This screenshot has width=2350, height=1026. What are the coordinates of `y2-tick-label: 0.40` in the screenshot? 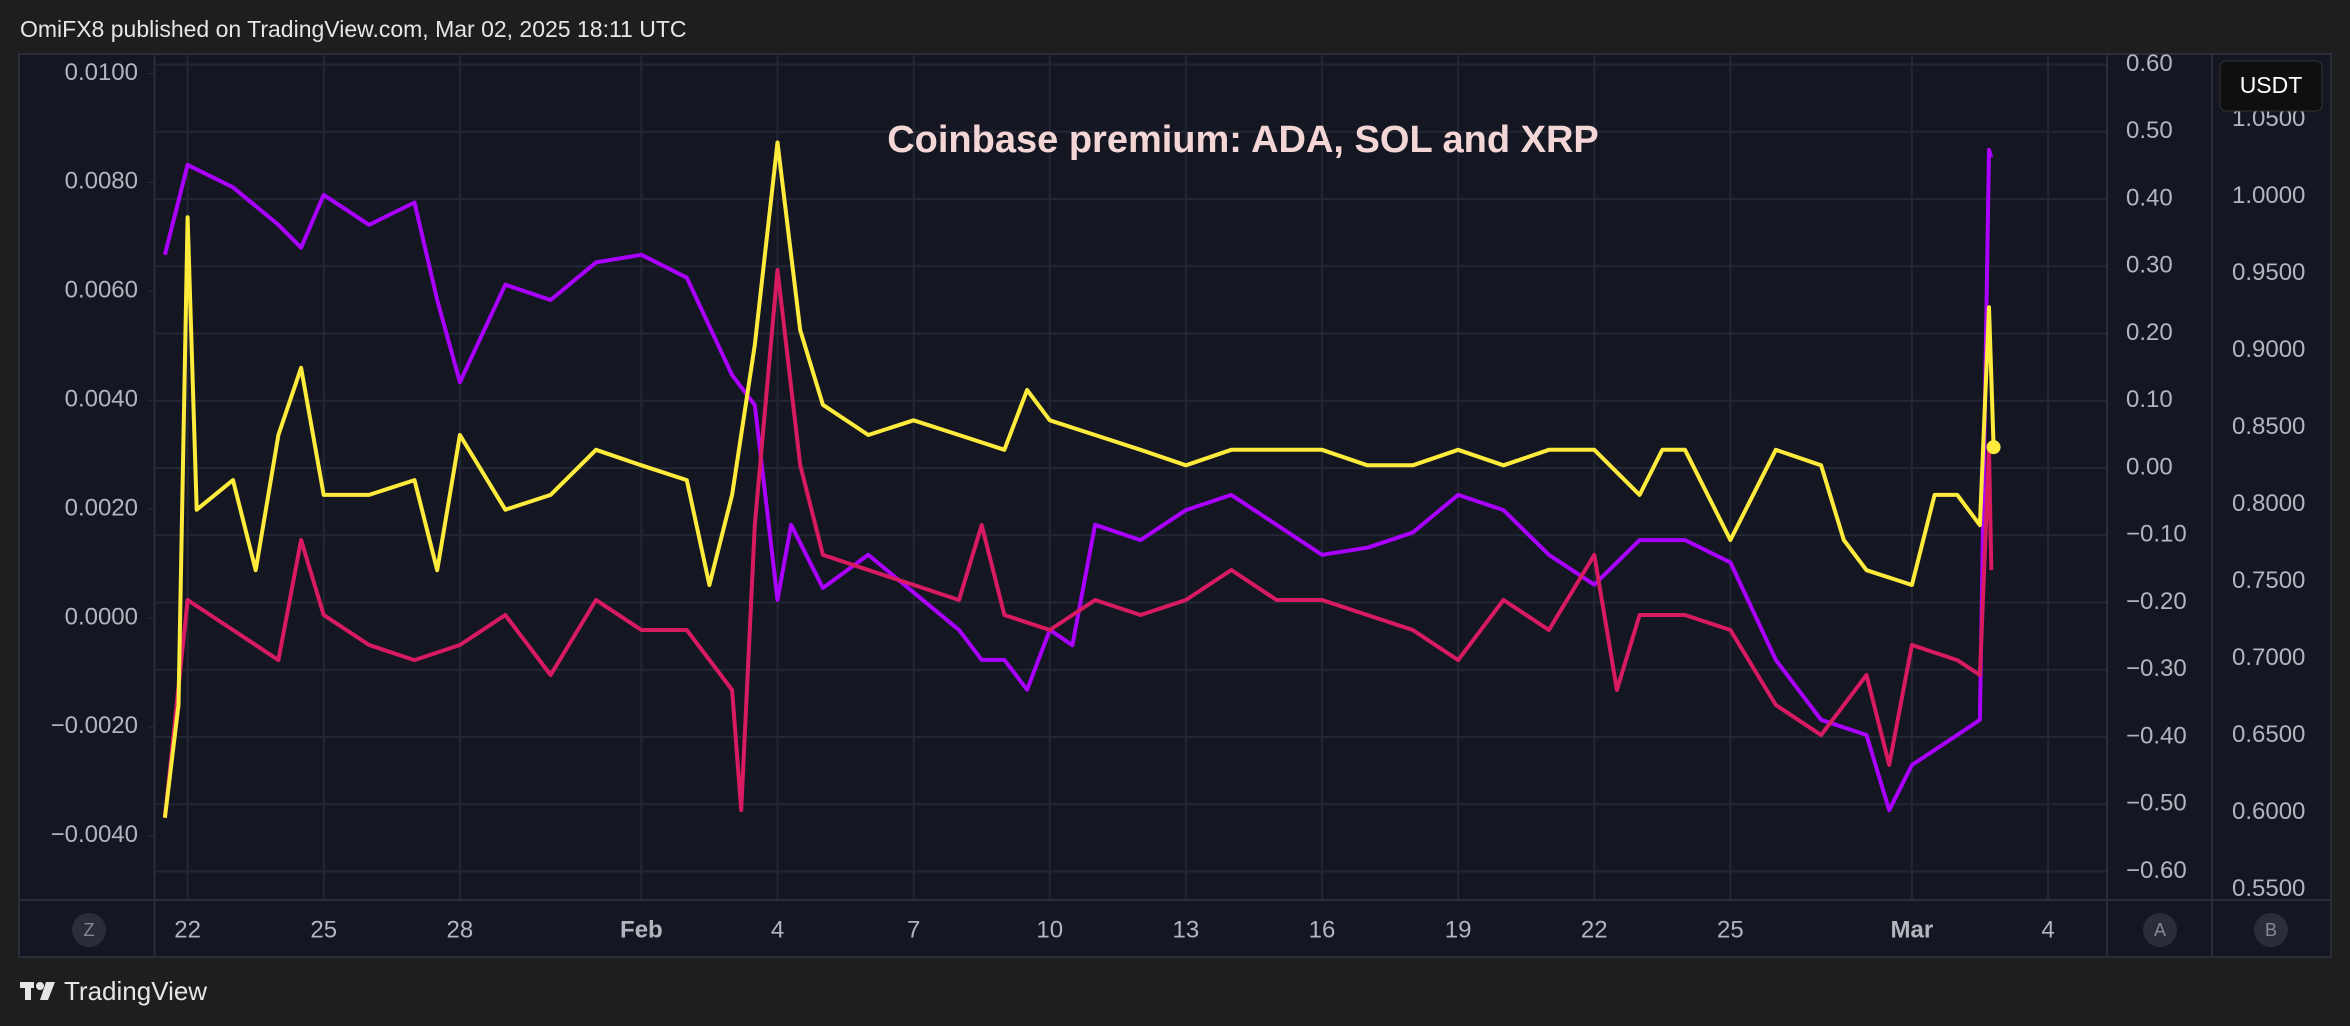 It's located at (2149, 197).